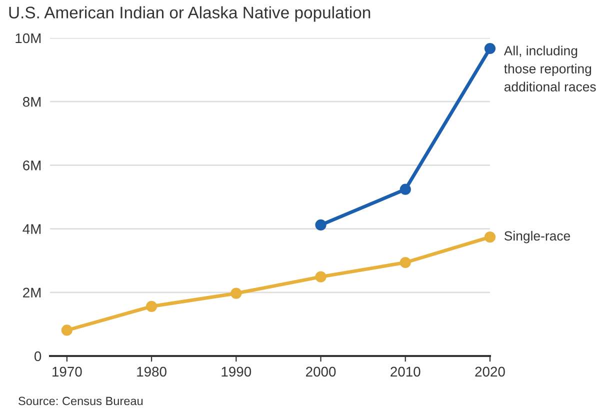 The height and width of the screenshot is (413, 604). What do you see at coordinates (38, 356) in the screenshot?
I see `y-tick-label: 0` at bounding box center [38, 356].